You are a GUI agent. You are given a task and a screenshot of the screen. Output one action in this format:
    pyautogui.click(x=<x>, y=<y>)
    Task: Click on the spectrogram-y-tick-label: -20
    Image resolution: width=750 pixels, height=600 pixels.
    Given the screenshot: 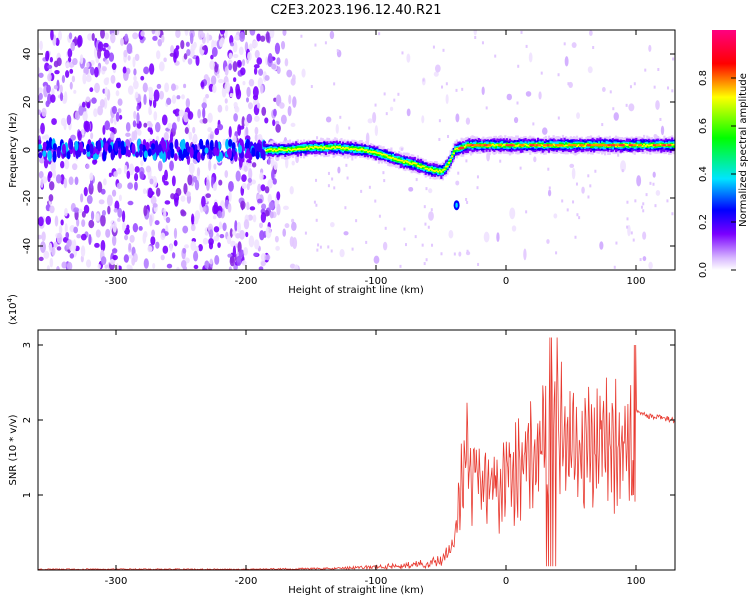 What is the action you would take?
    pyautogui.click(x=27, y=198)
    